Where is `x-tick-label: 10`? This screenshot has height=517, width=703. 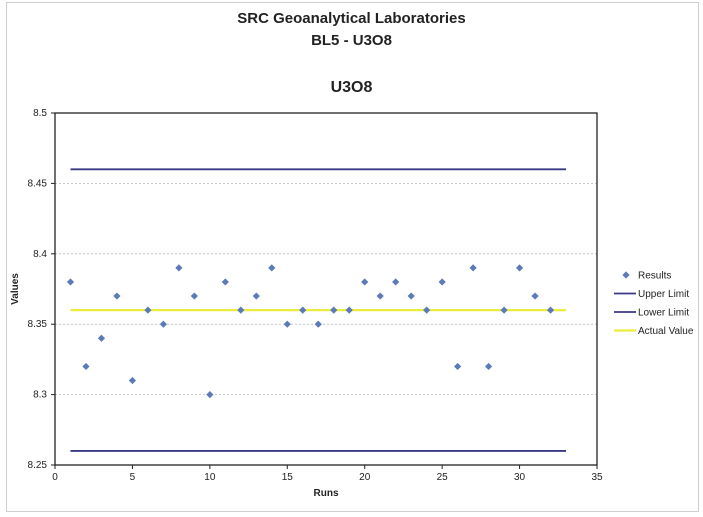
x-tick-label: 10 is located at coordinates (210, 477).